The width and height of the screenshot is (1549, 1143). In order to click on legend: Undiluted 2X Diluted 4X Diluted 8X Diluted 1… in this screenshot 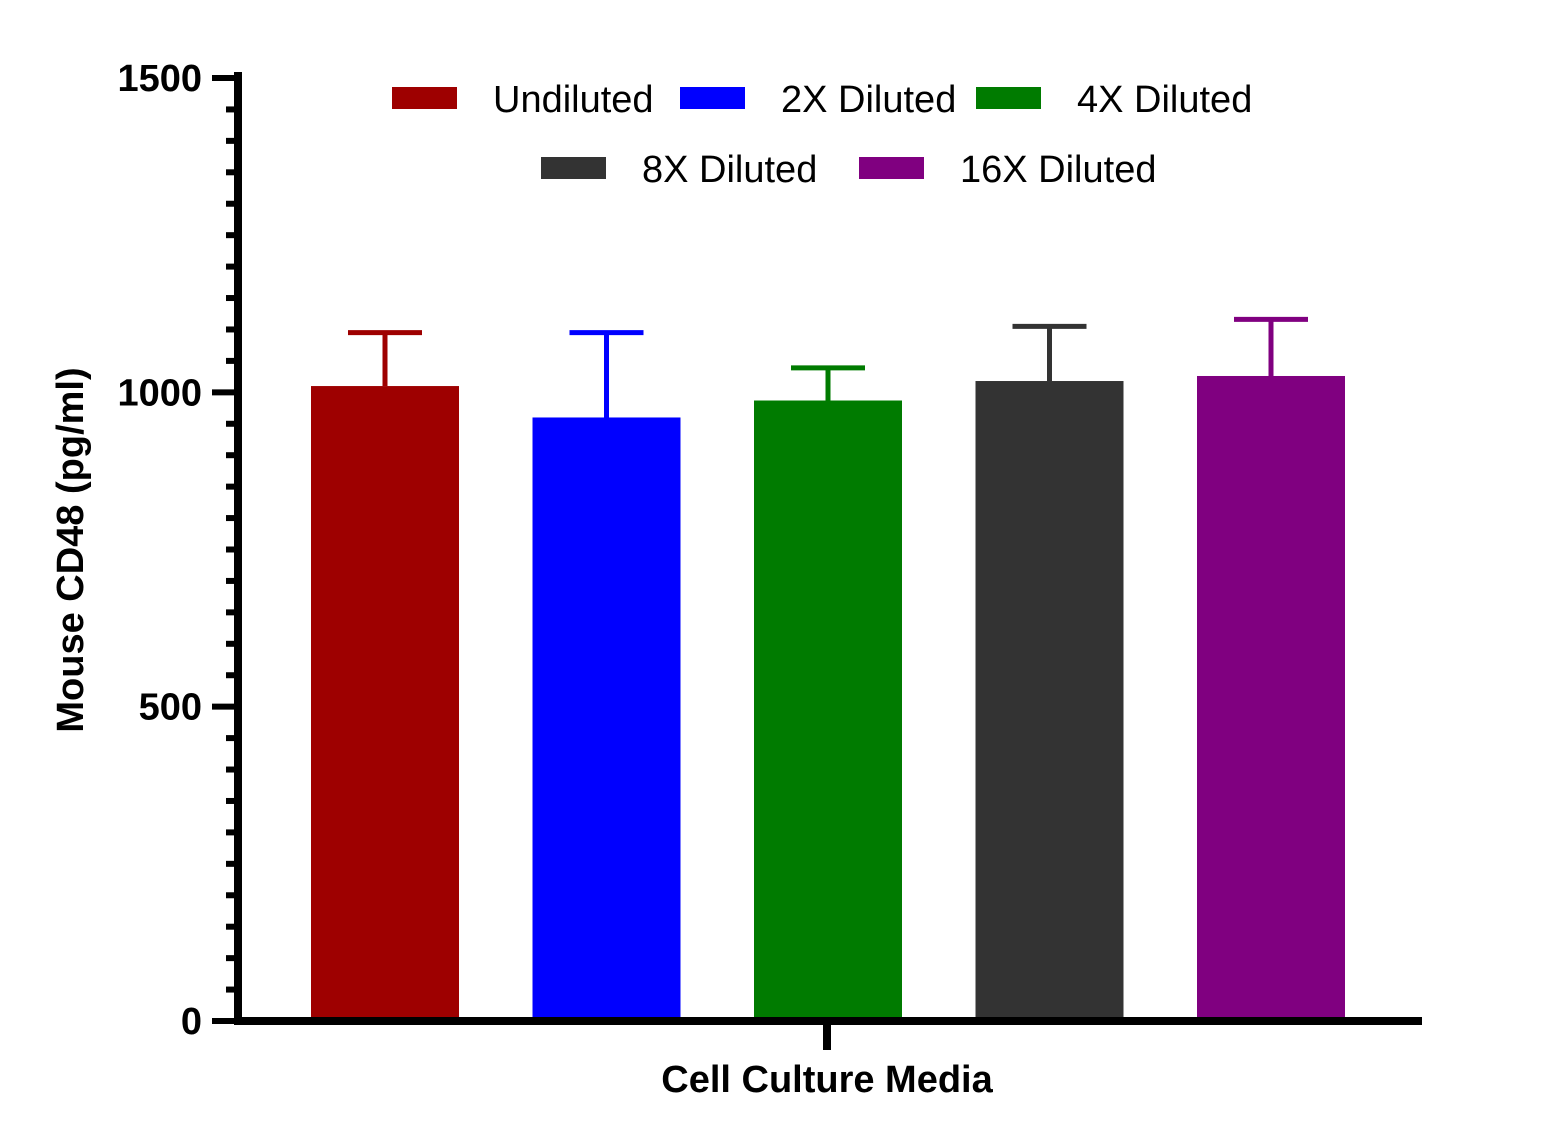, I will do `click(822, 135)`.